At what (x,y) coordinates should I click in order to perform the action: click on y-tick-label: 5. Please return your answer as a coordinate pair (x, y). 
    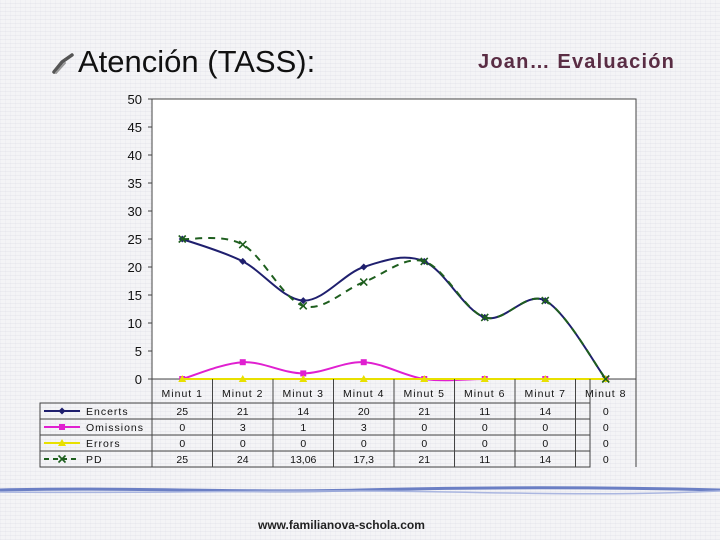
    Looking at the image, I should click on (138, 351).